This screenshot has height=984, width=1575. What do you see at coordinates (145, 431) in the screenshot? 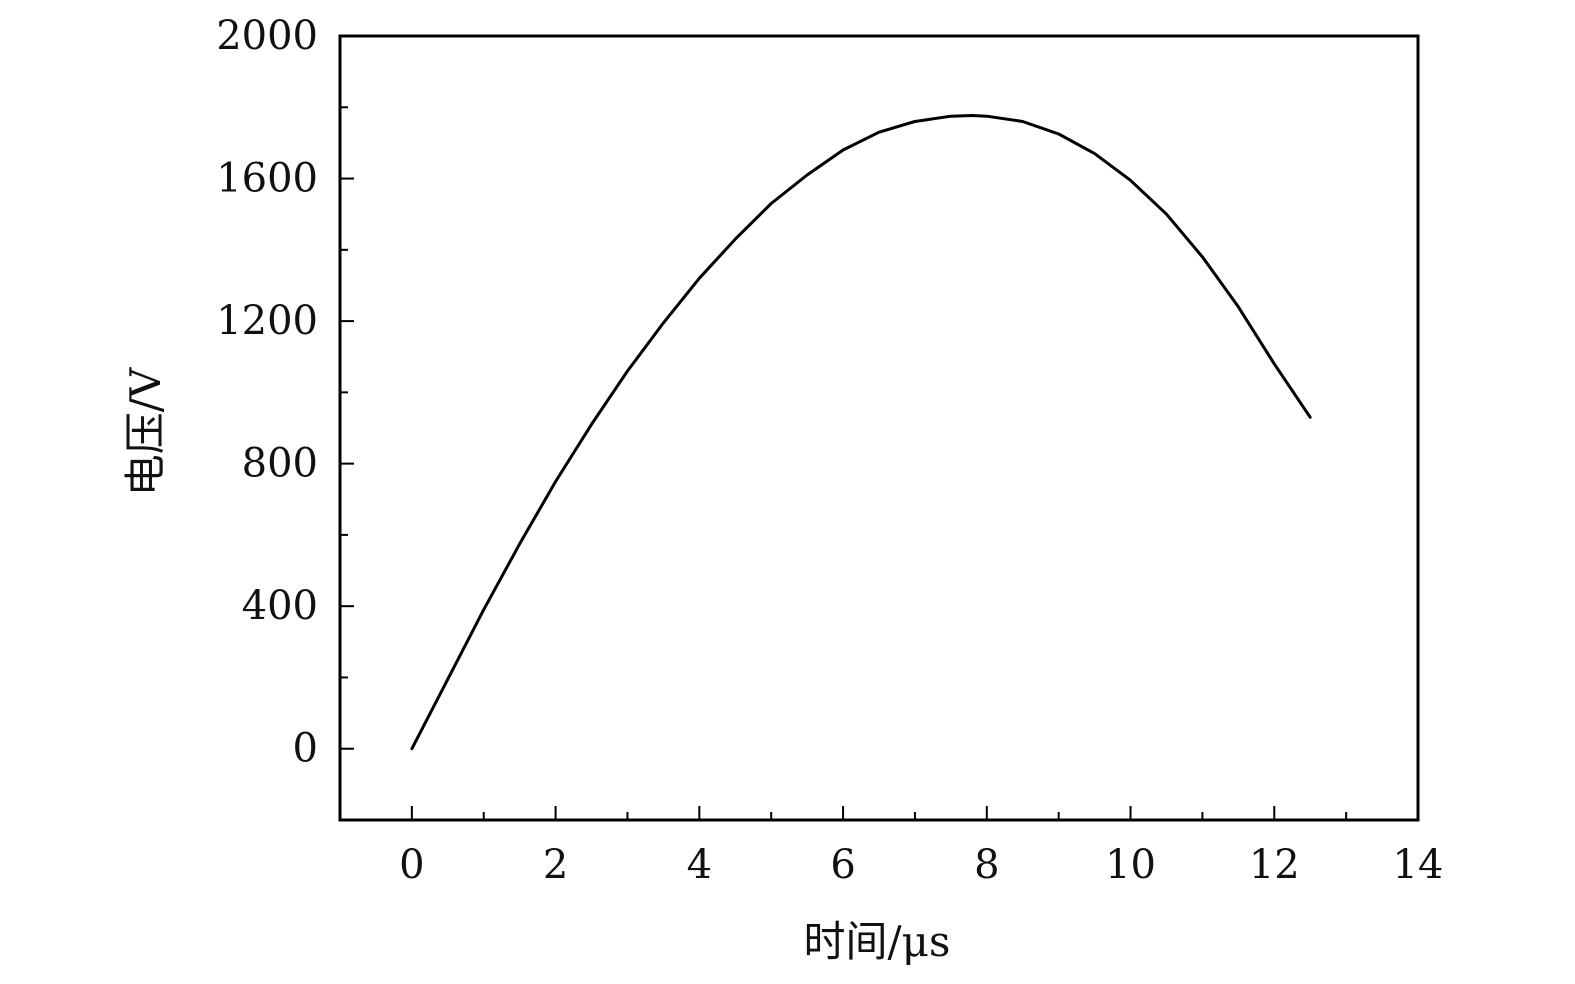
I see `y-axis-title: 电压/V` at bounding box center [145, 431].